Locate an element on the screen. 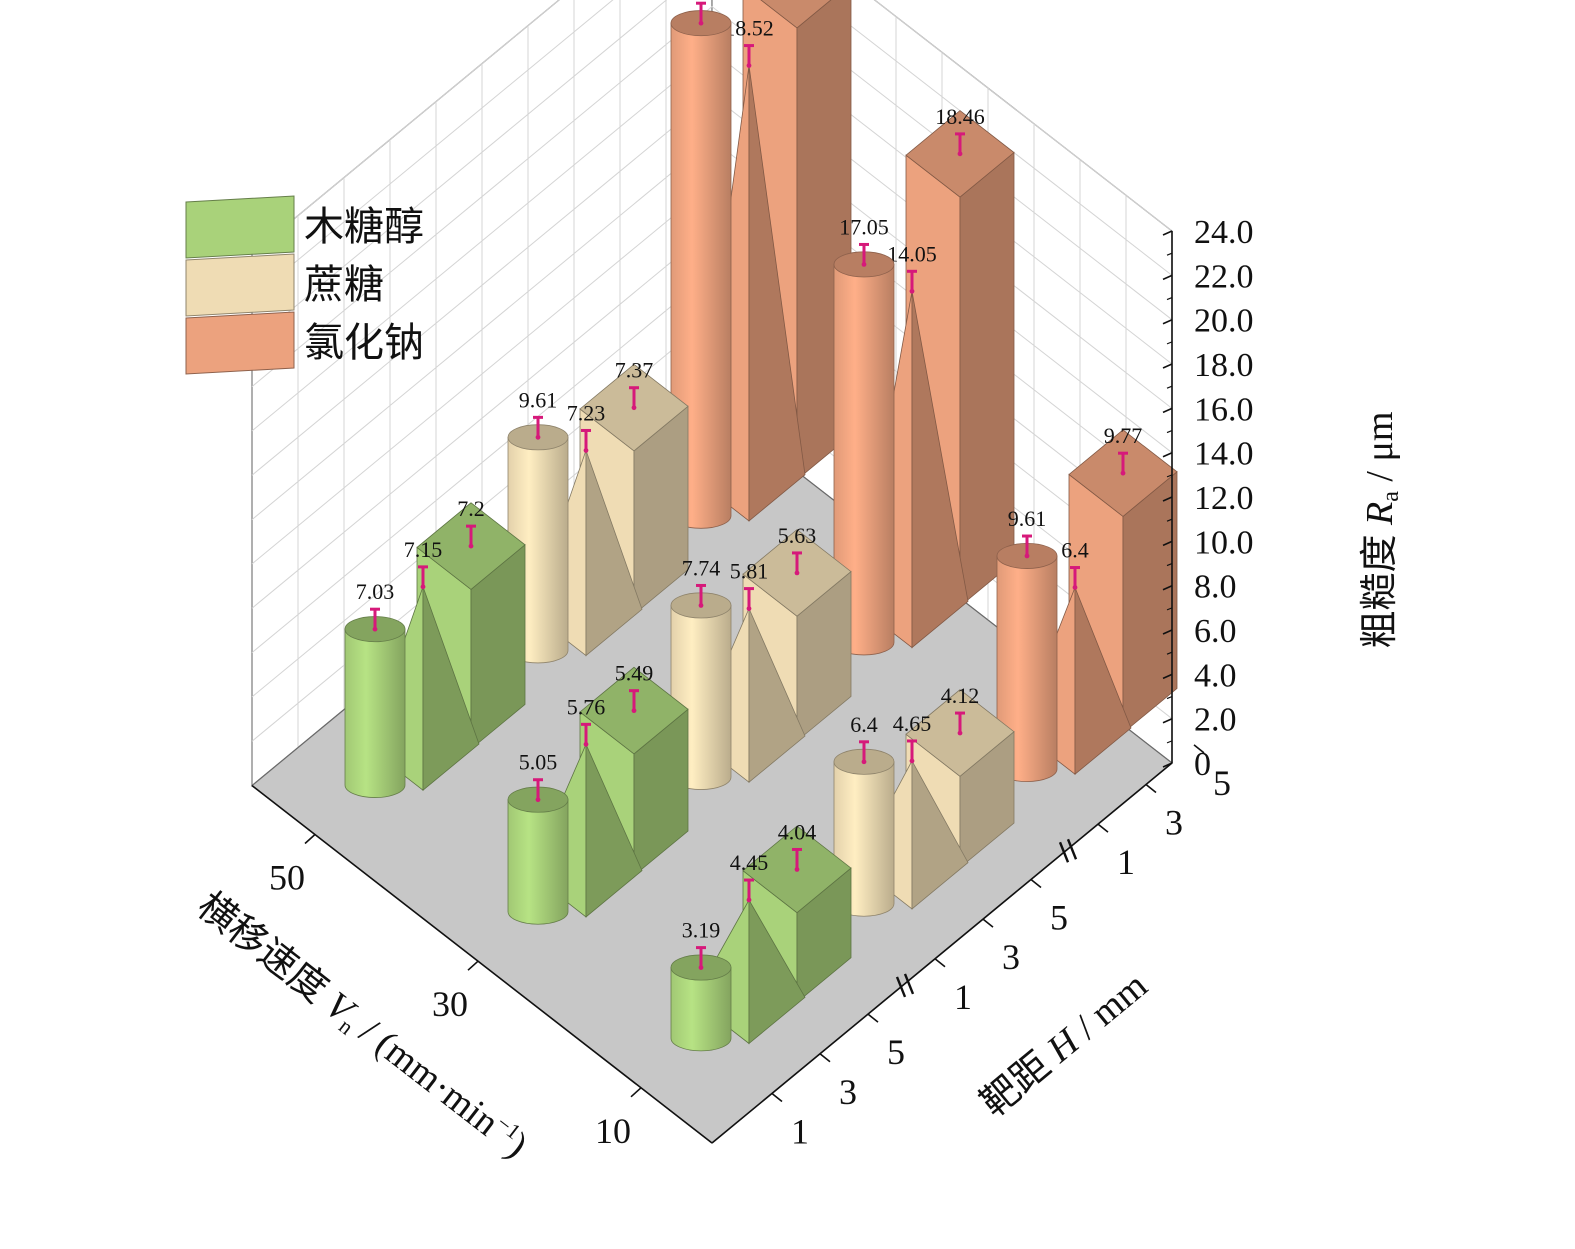 This screenshot has height=1249, width=1575. axis-break-mark is located at coordinates (901, 987).